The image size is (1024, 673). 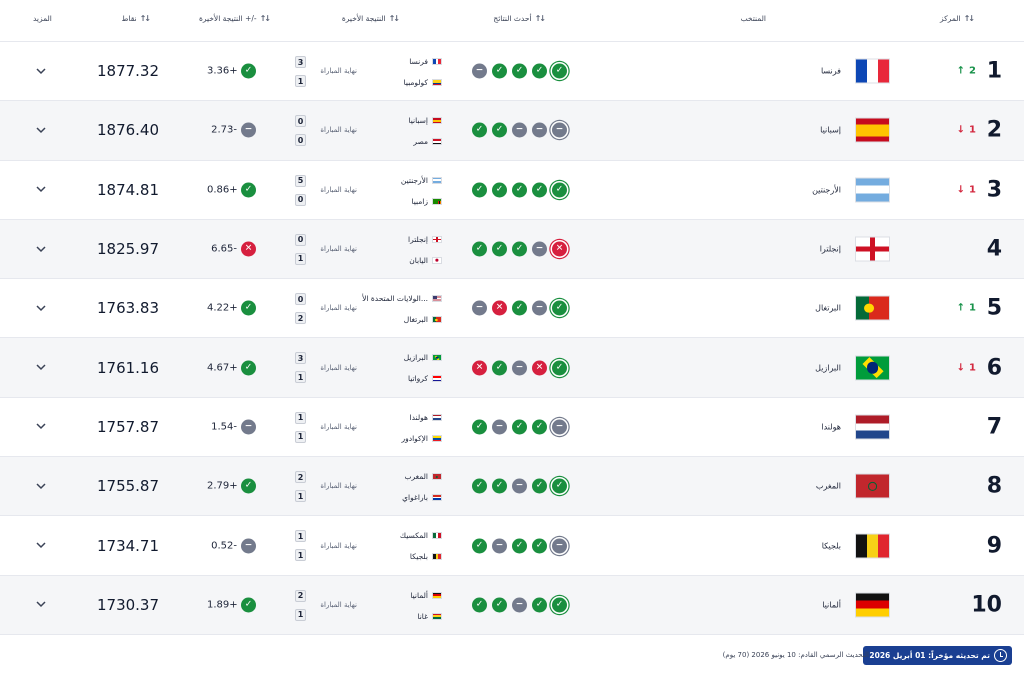 I want to click on home-score: 2, so click(x=300, y=595).